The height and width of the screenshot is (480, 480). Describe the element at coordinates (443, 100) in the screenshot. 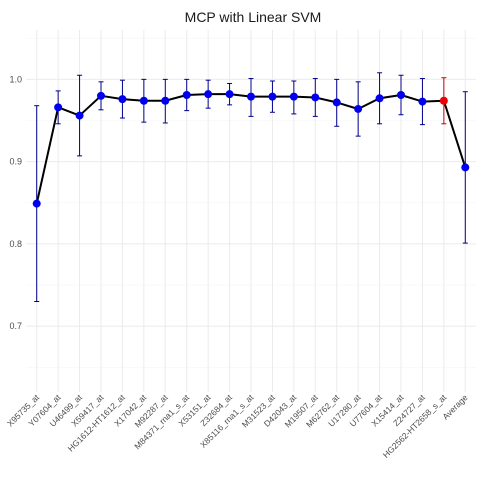

I see `highlight-data-point` at that location.